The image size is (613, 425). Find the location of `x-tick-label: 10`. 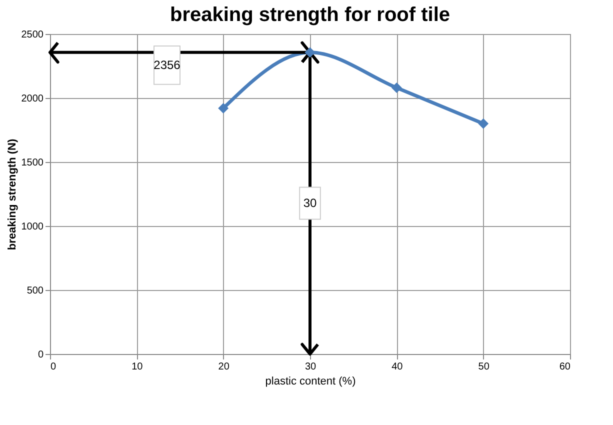

x-tick-label: 10 is located at coordinates (138, 367).